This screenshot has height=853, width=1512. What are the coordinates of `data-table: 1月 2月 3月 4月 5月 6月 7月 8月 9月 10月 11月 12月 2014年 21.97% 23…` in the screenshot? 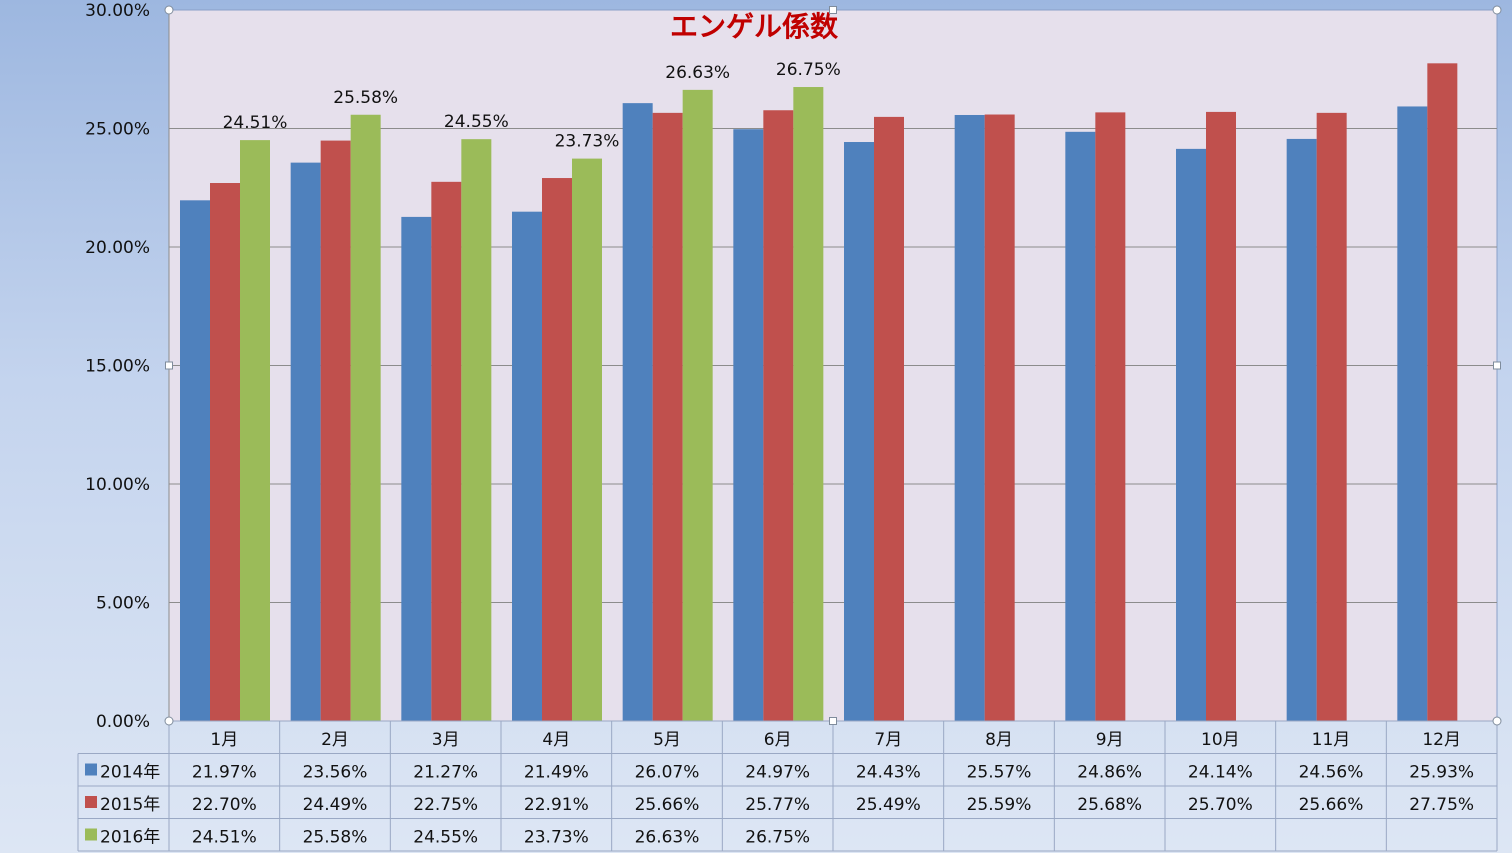 It's located at (787, 786).